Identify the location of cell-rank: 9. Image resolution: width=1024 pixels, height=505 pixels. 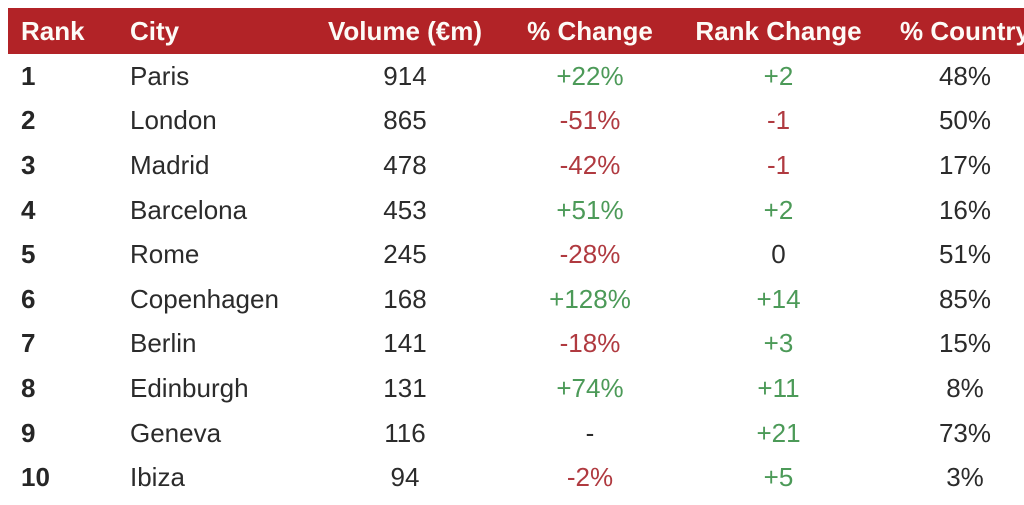
(28, 432).